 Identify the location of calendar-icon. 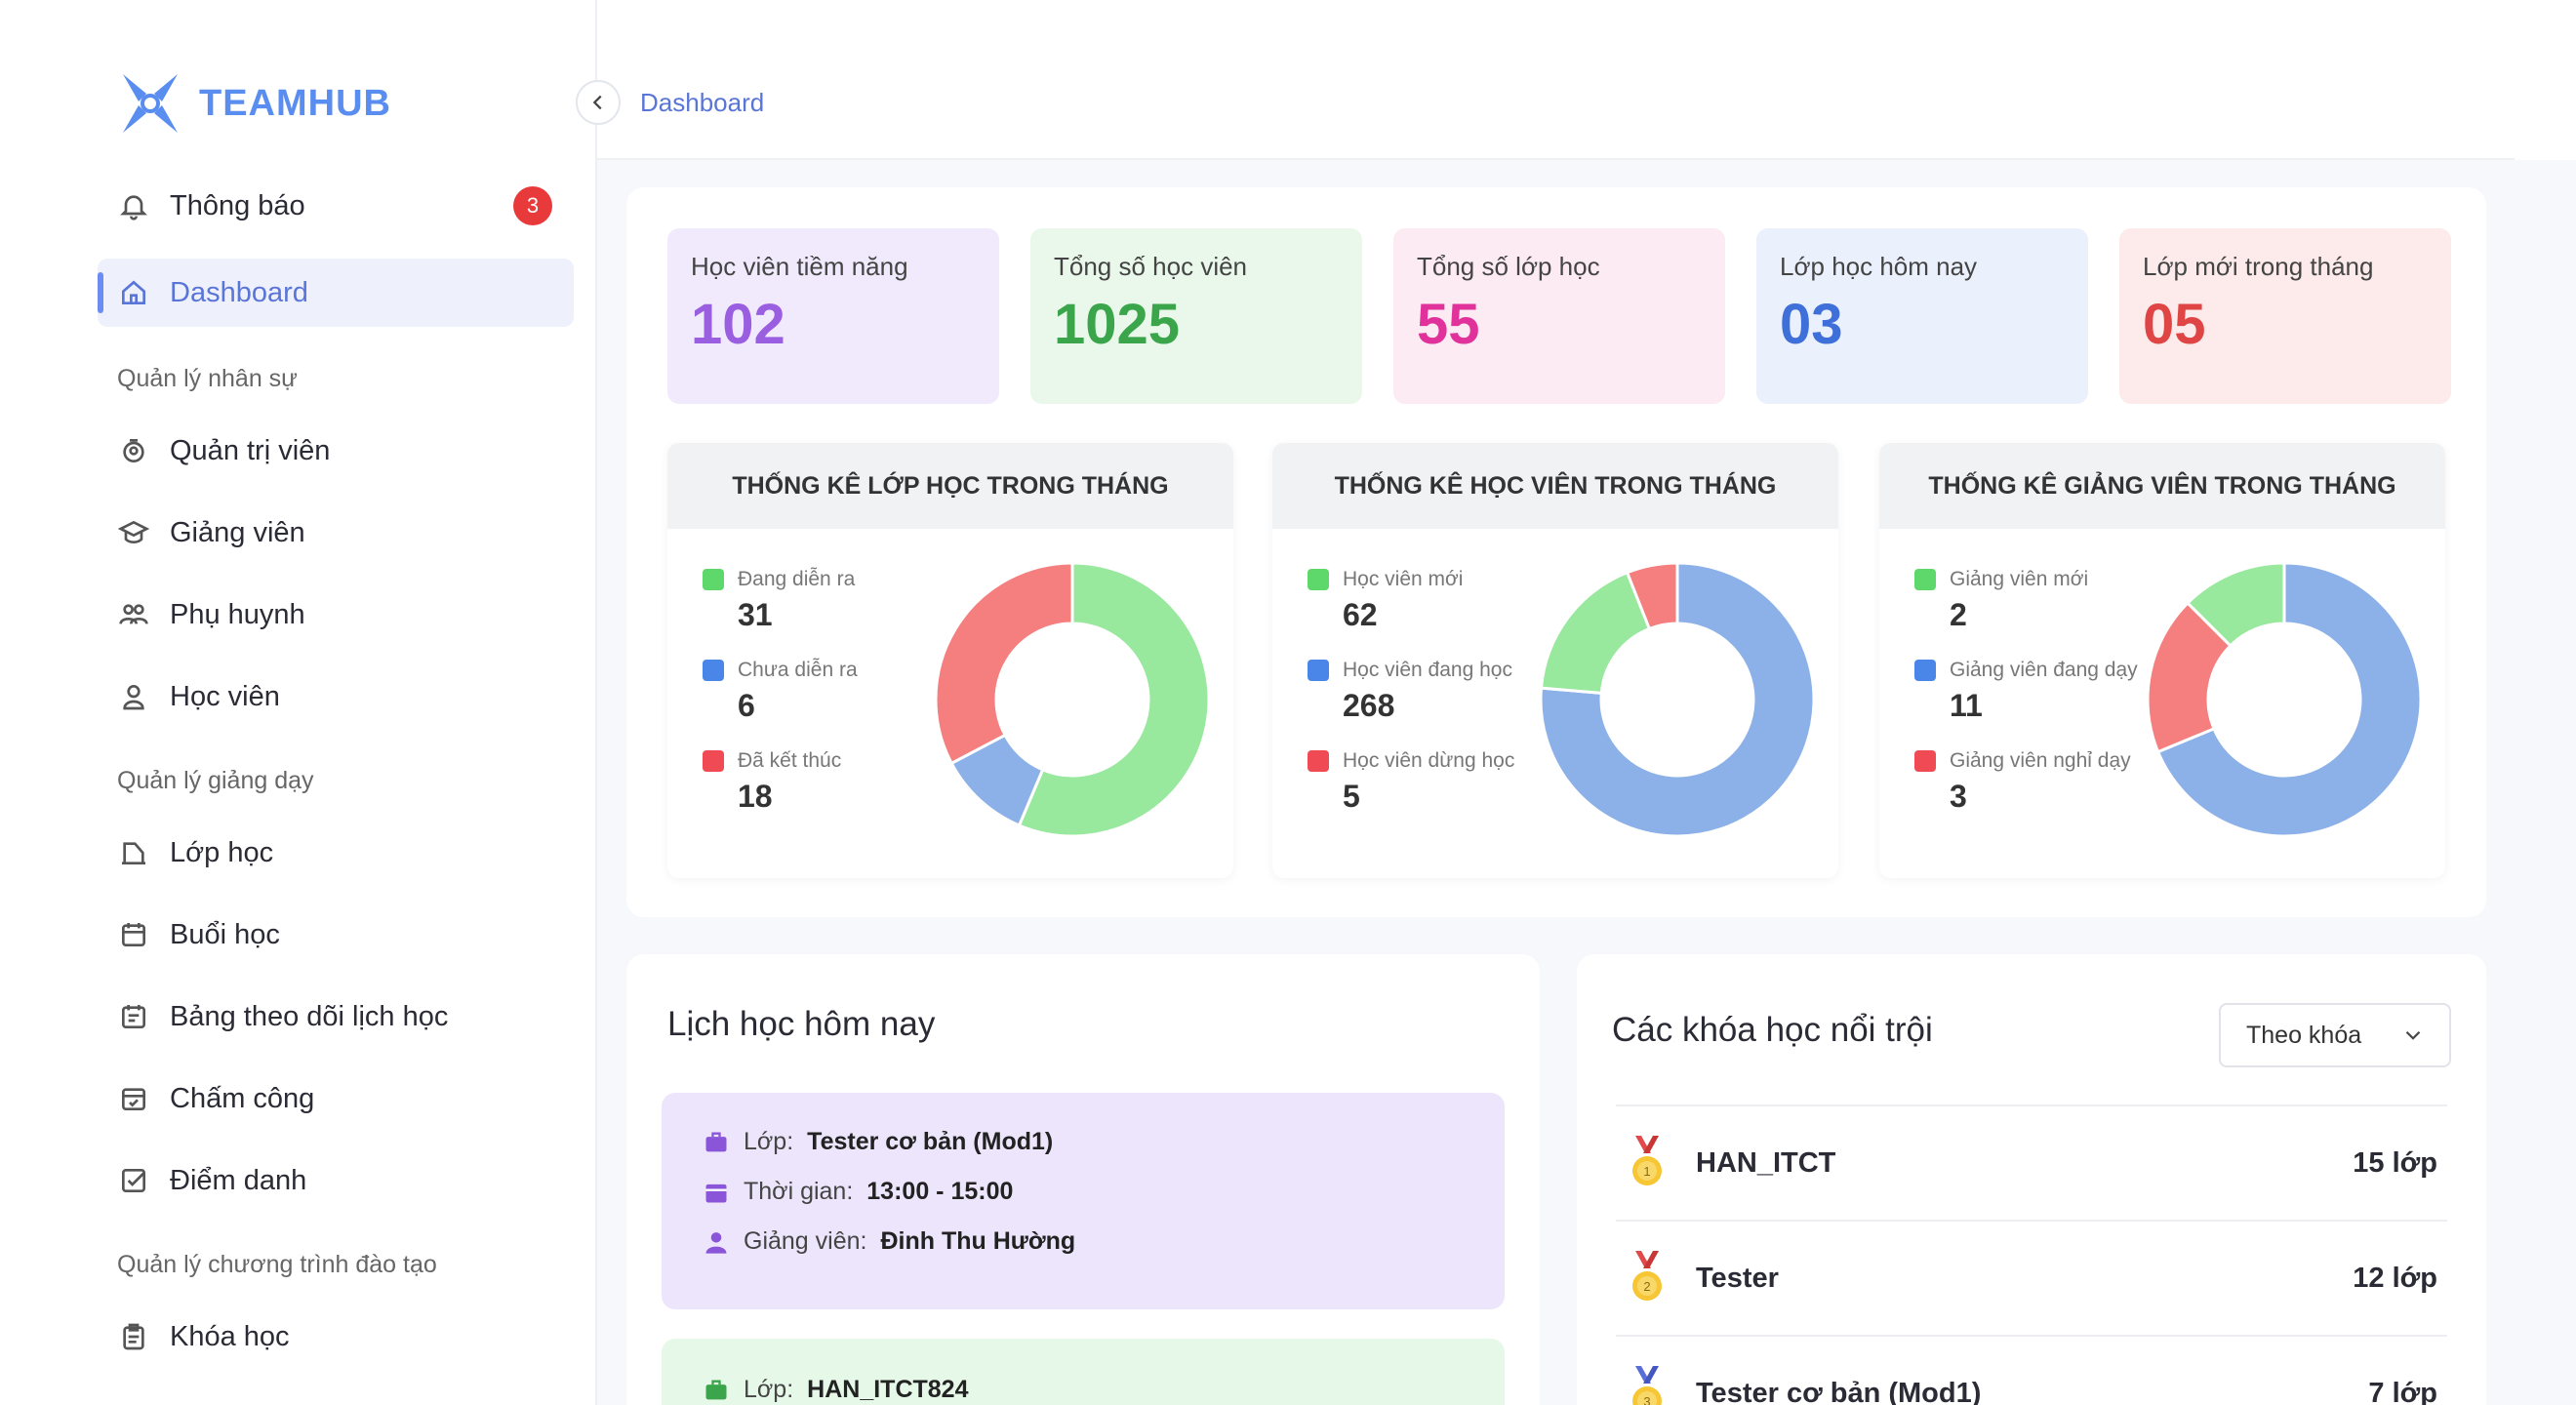
(133, 934).